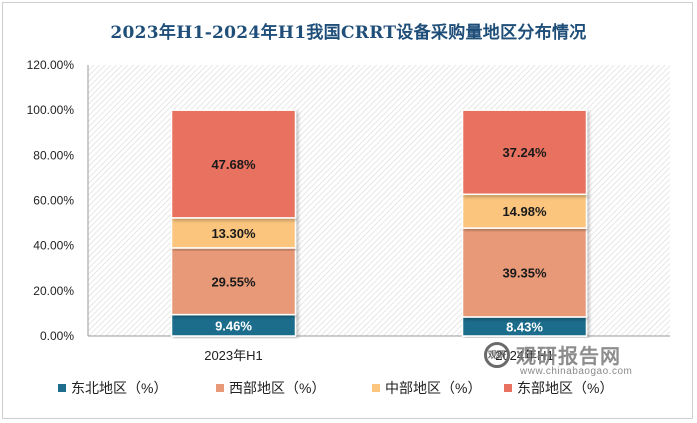 The height and width of the screenshot is (423, 697). I want to click on y-tick-label: 40.00%, so click(53, 246).